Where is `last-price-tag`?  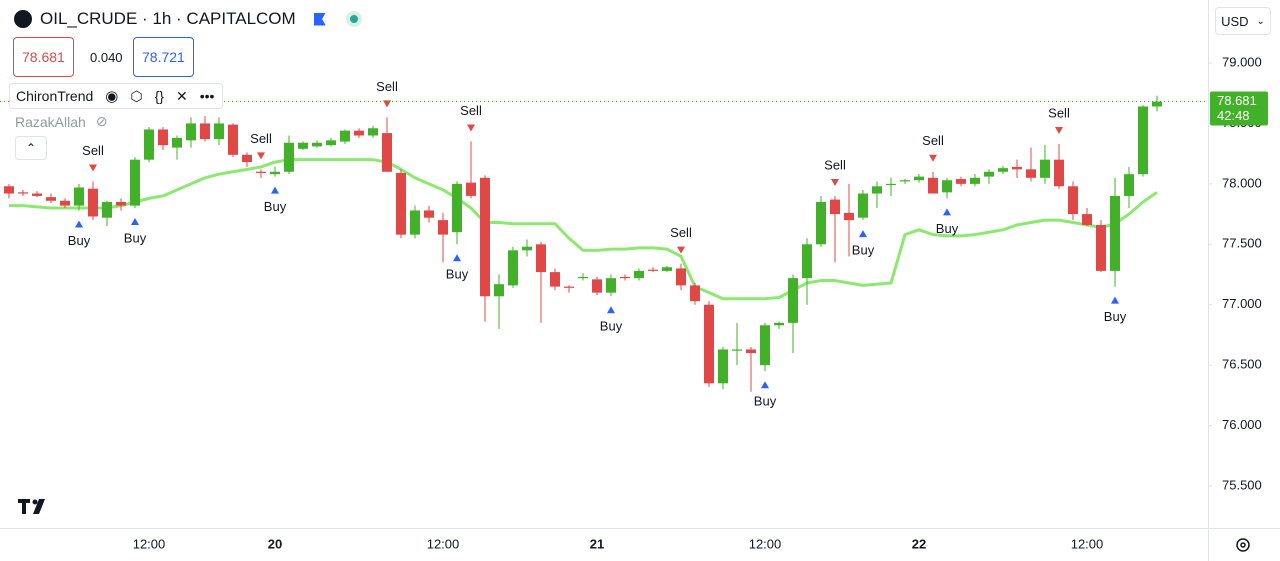
last-price-tag is located at coordinates (1239, 108).